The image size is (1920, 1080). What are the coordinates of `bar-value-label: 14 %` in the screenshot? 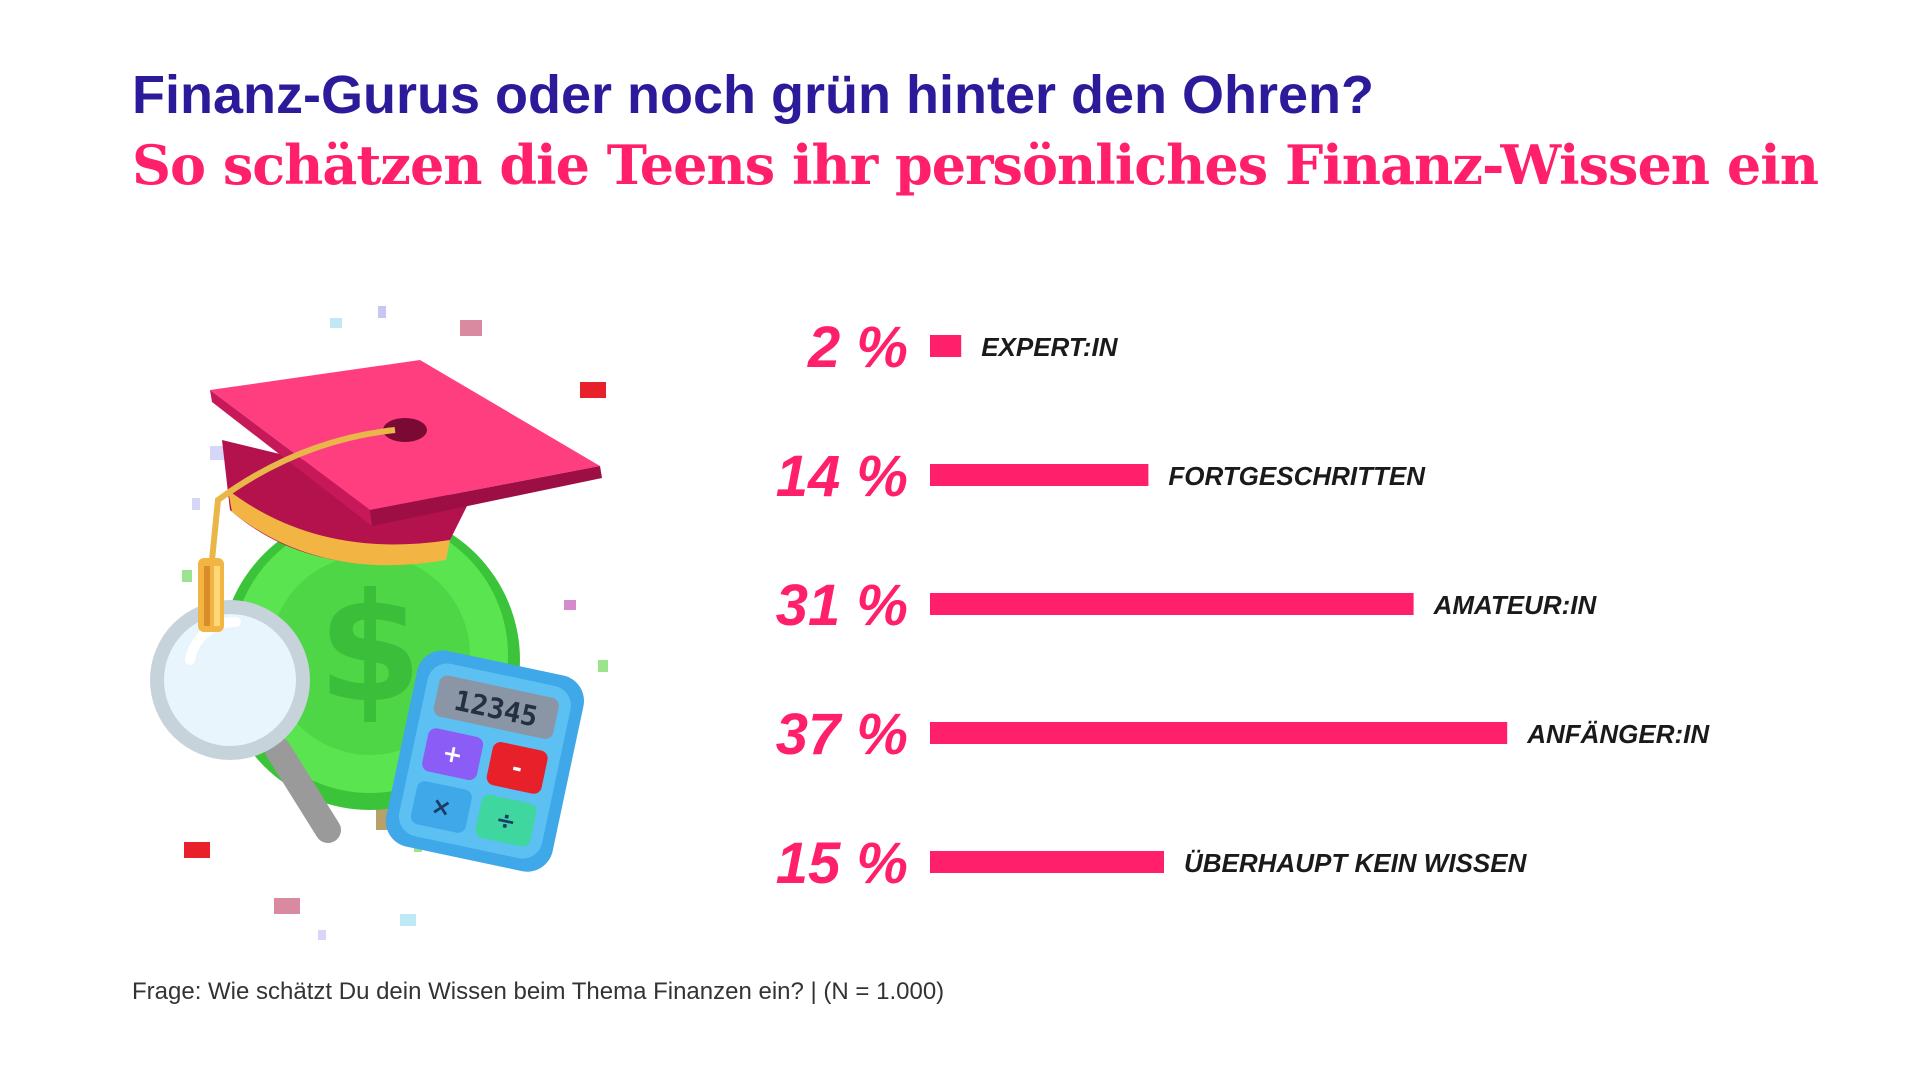 It's located at (842, 476).